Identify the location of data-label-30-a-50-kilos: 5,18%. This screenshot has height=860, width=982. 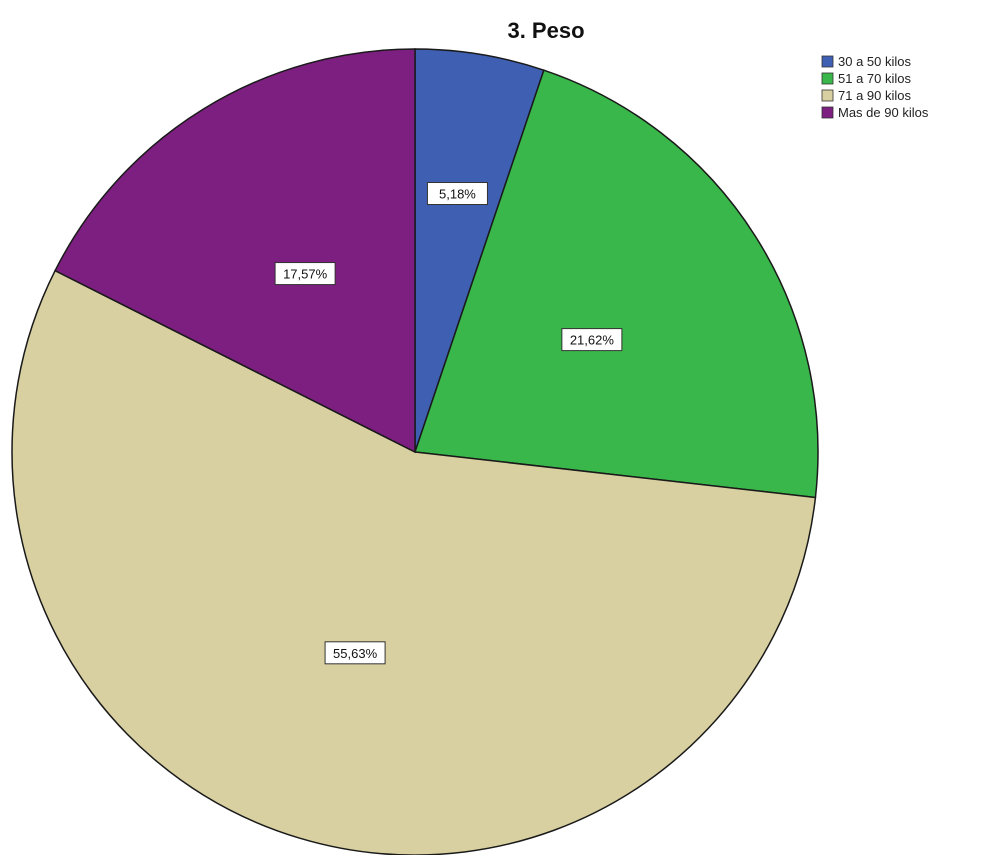
(457, 194).